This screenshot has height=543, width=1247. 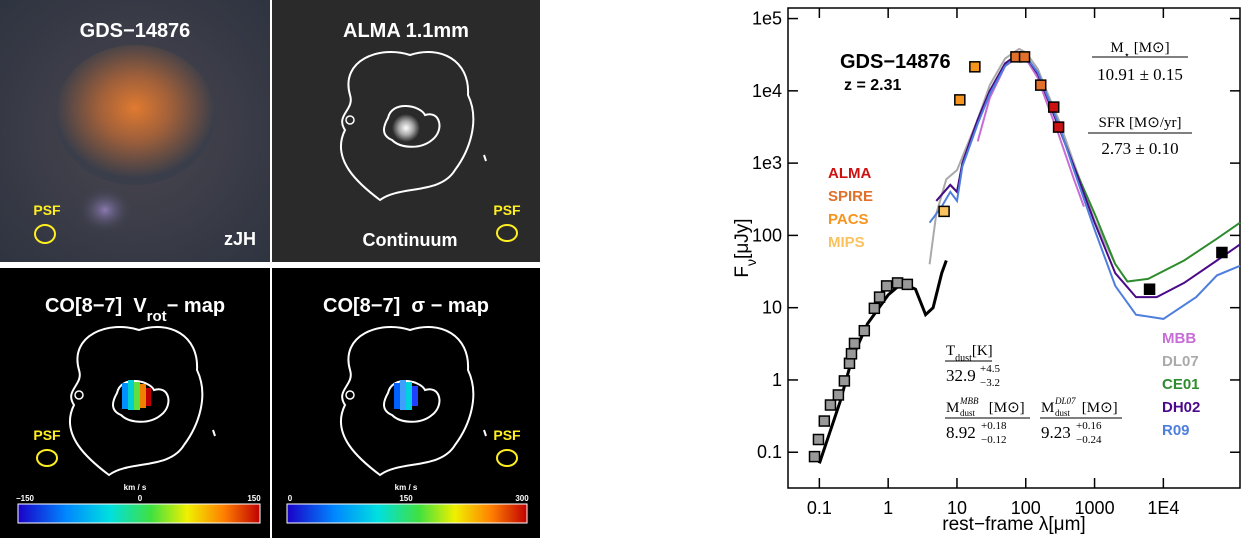 What do you see at coordinates (136, 395) in the screenshot?
I see `velocity-map` at bounding box center [136, 395].